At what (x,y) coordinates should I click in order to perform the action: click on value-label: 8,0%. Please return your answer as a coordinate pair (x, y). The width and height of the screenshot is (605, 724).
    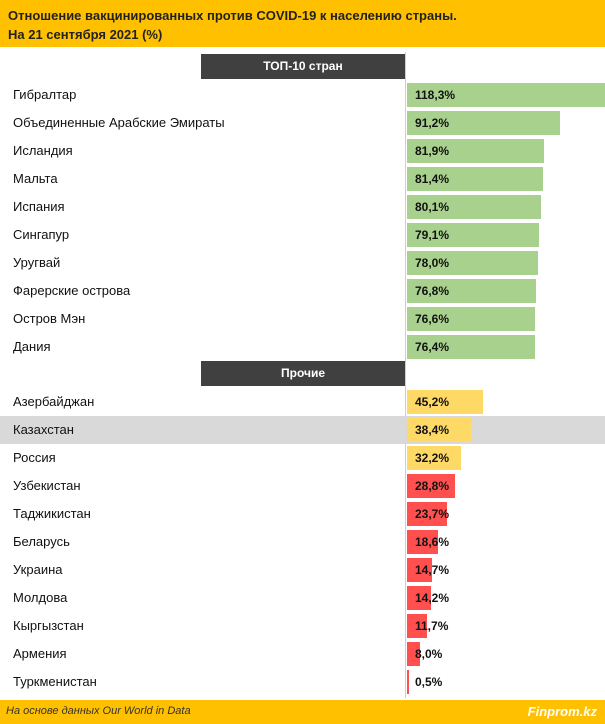
    Looking at the image, I should click on (429, 654).